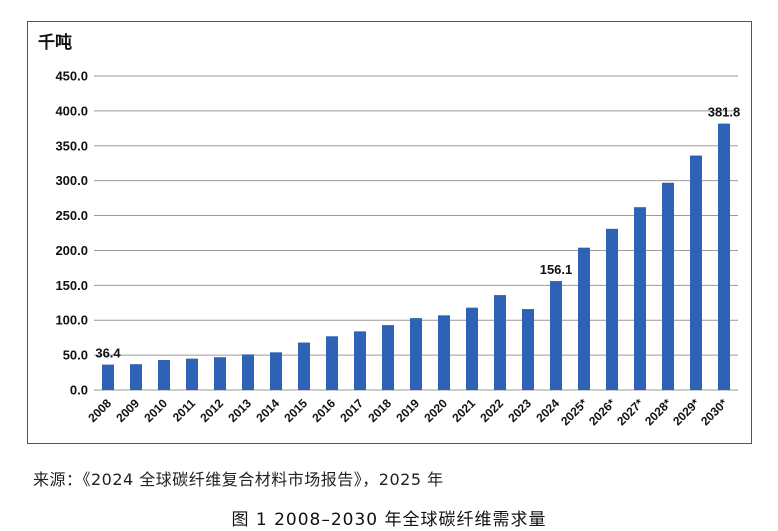 This screenshot has width=778, height=531. What do you see at coordinates (323, 410) in the screenshot?
I see `x-tick-label: 2016` at bounding box center [323, 410].